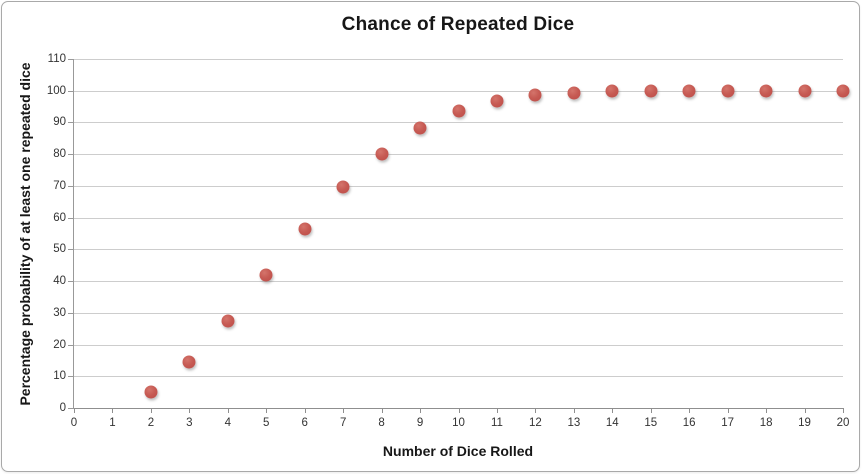  Describe the element at coordinates (59, 249) in the screenshot. I see `y-tick-label-50: 50` at that location.